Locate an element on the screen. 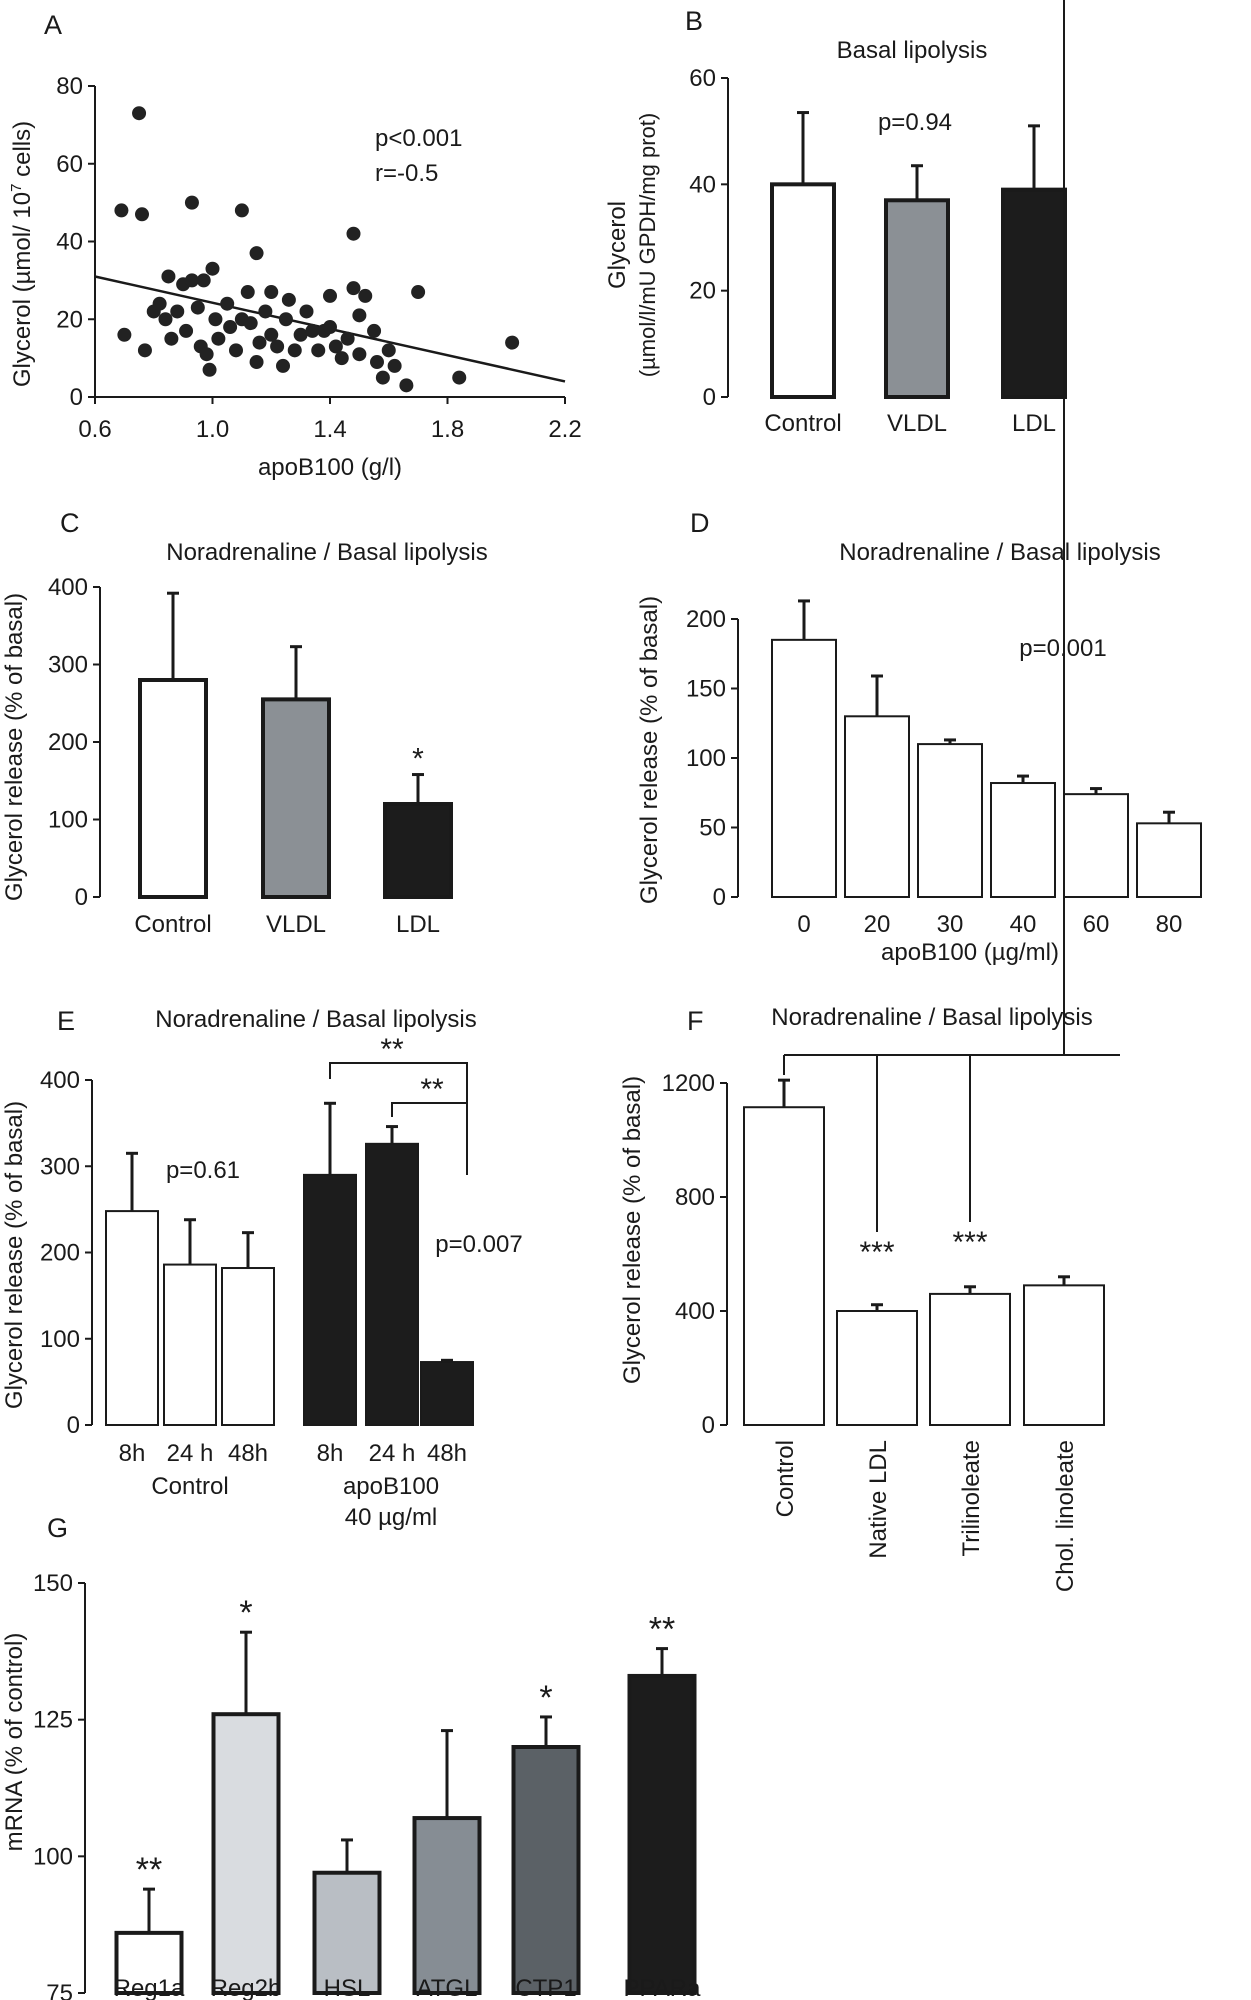 This screenshot has width=1251, height=2000. panel-d-y-axis-label: Glycerol release (% of basal) is located at coordinates (649, 750).